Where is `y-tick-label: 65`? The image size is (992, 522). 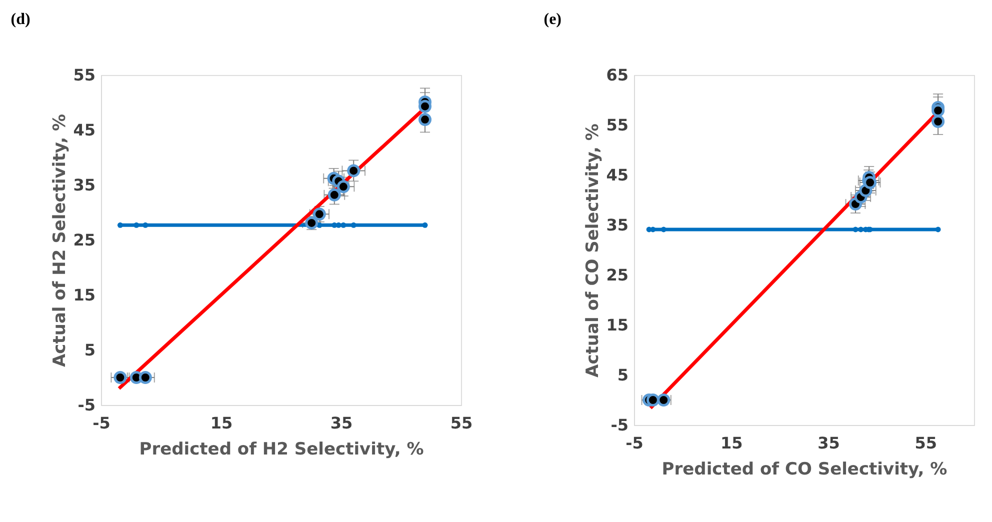 y-tick-label: 65 is located at coordinates (617, 75).